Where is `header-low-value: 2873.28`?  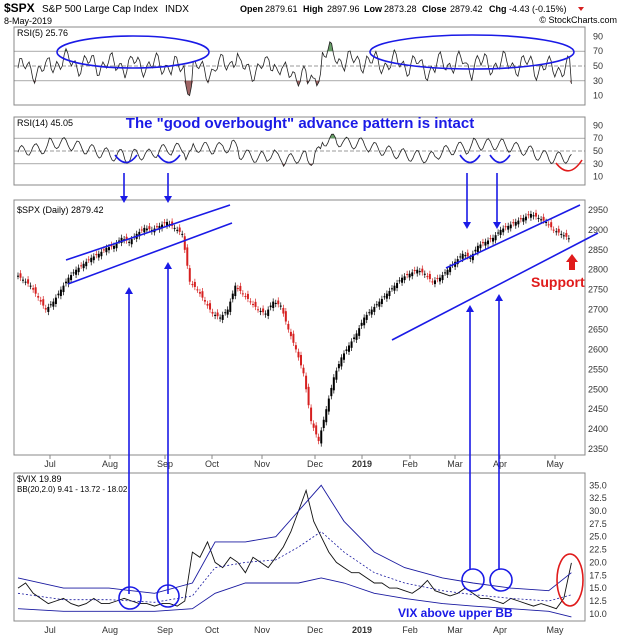 header-low-value: 2873.28 is located at coordinates (400, 9).